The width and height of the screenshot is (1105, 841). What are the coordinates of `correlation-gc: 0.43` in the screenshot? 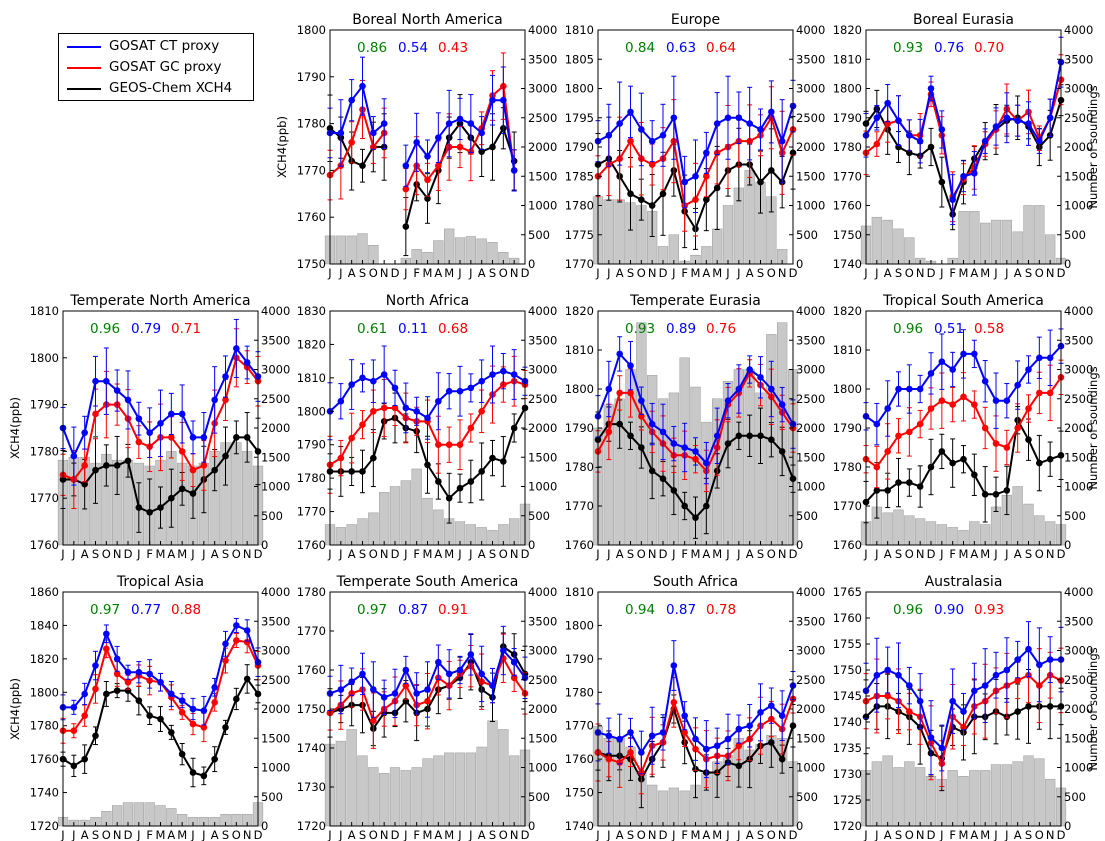 It's located at (453, 48).